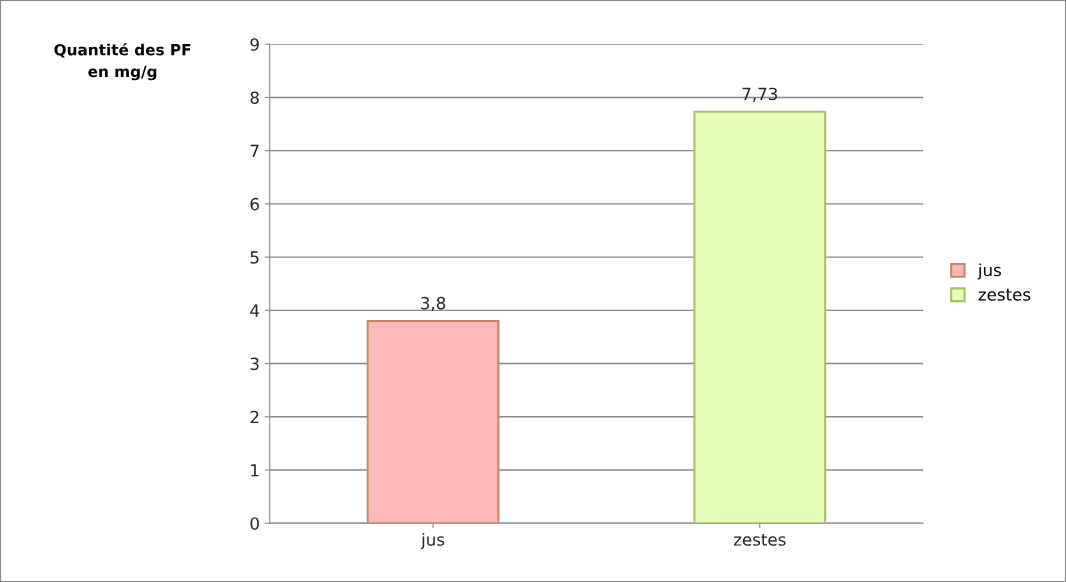 This screenshot has height=582, width=1066. Describe the element at coordinates (255, 310) in the screenshot. I see `y-tick-label: 4` at that location.